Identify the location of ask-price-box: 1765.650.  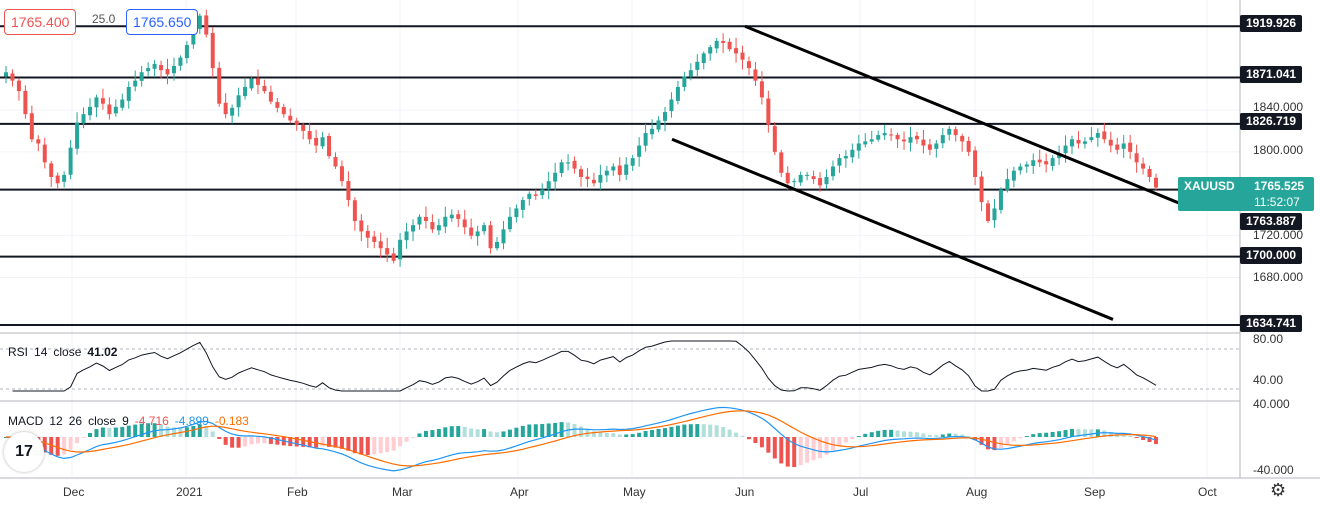
(162, 22).